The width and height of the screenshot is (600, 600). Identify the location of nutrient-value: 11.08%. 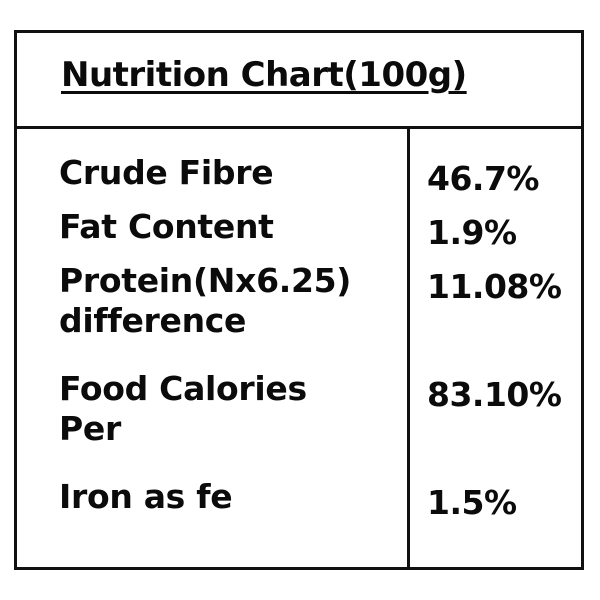
(494, 286).